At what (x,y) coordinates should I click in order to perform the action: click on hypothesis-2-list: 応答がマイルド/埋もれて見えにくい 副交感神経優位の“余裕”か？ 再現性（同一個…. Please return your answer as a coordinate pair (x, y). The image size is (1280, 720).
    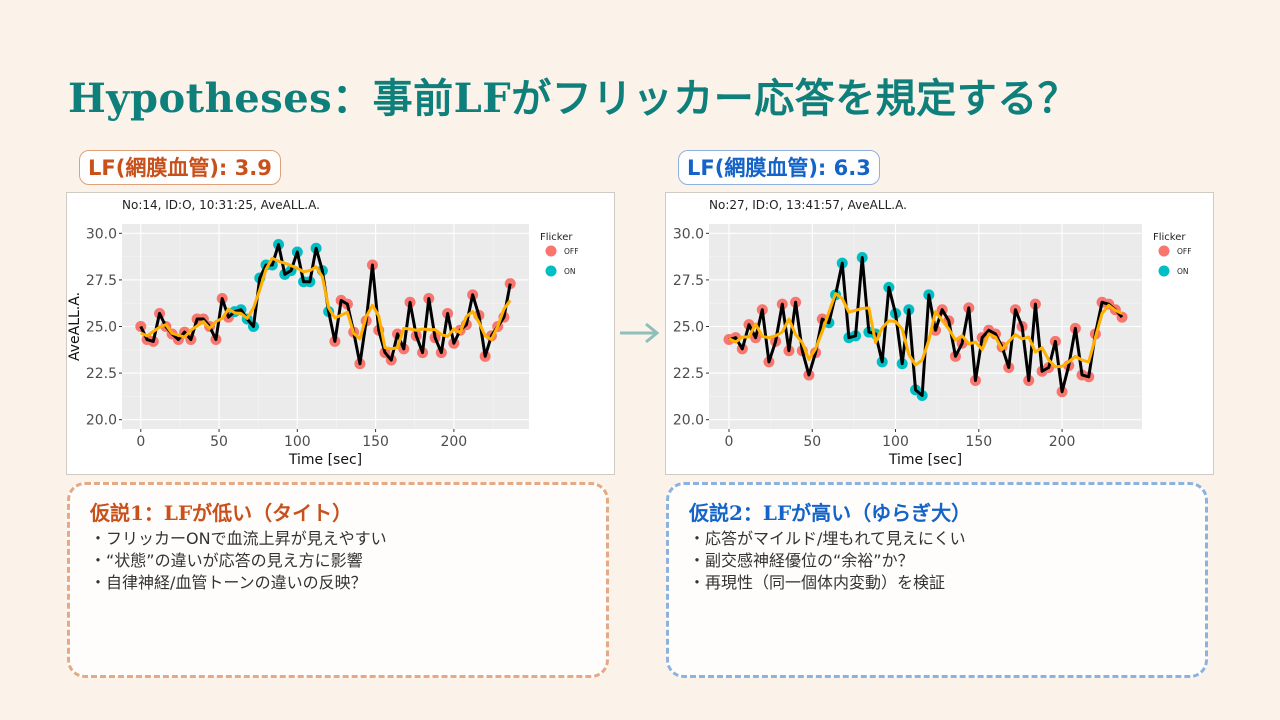
    Looking at the image, I should click on (937, 561).